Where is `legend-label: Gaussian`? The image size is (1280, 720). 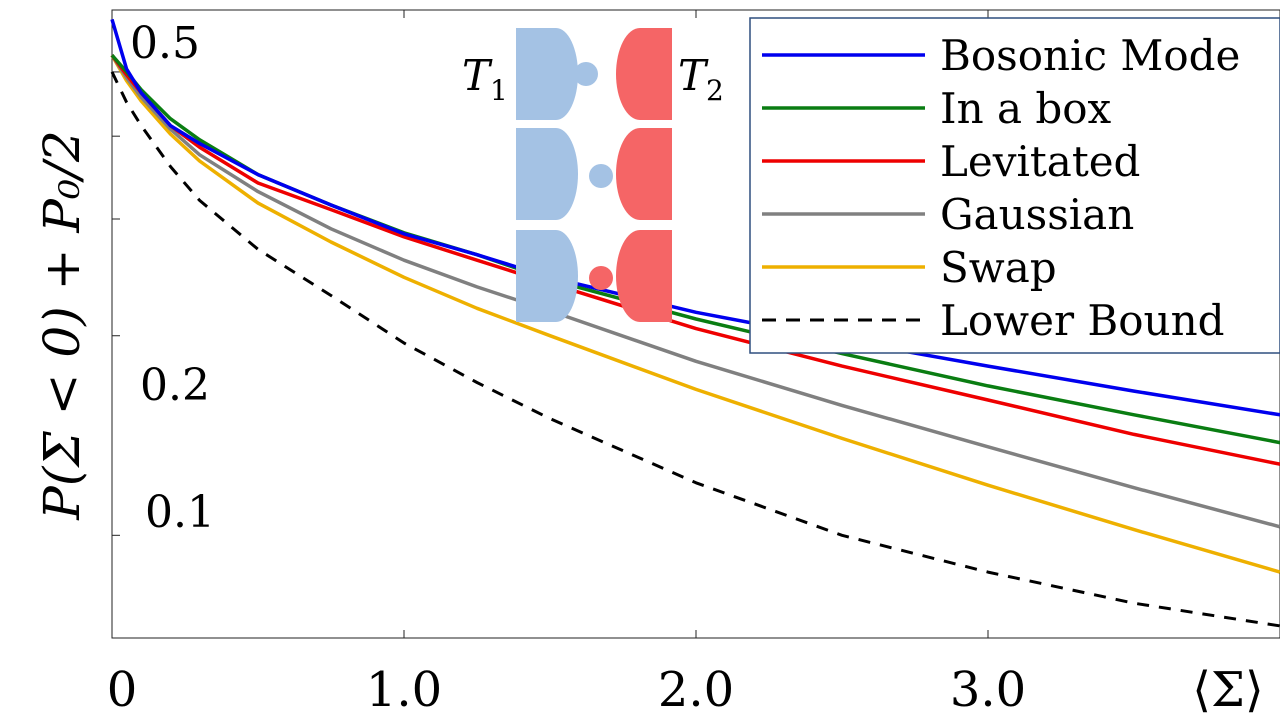
legend-label: Gaussian is located at coordinates (1037, 214).